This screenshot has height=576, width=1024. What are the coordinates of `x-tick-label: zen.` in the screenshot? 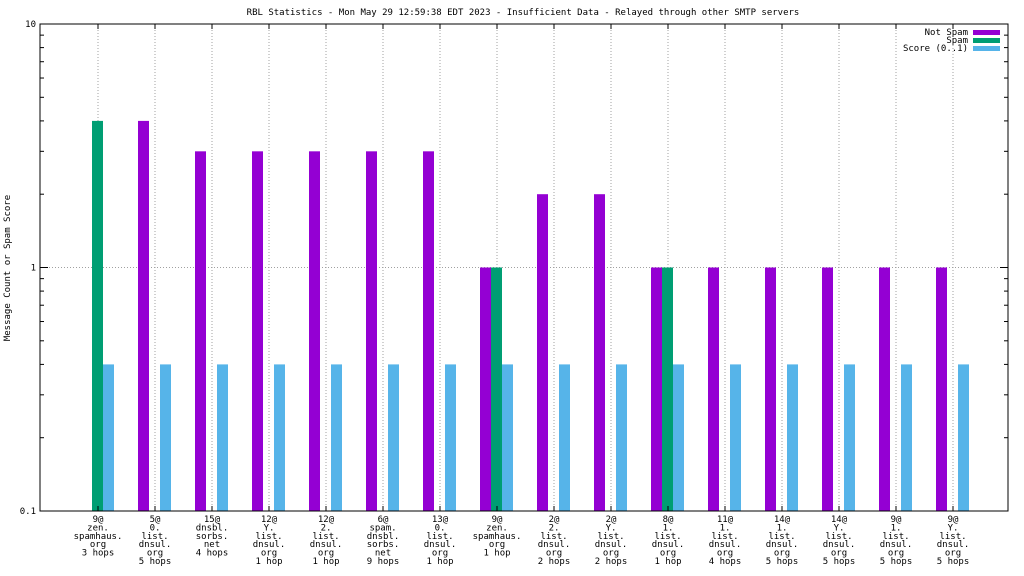 It's located at (497, 528).